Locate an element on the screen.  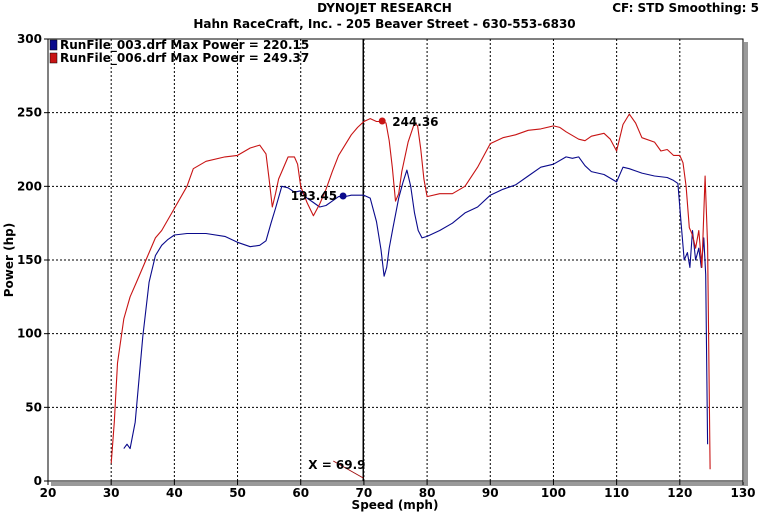
x-tick-label: 90 is located at coordinates (490, 493).